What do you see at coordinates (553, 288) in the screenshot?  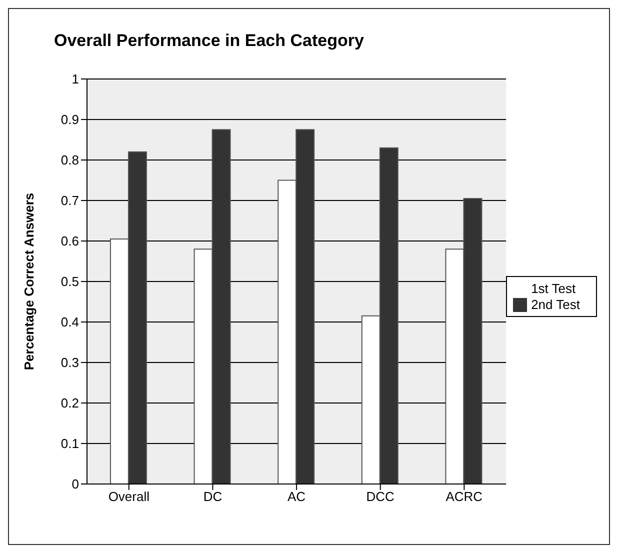 I see `text: 1st Test` at bounding box center [553, 288].